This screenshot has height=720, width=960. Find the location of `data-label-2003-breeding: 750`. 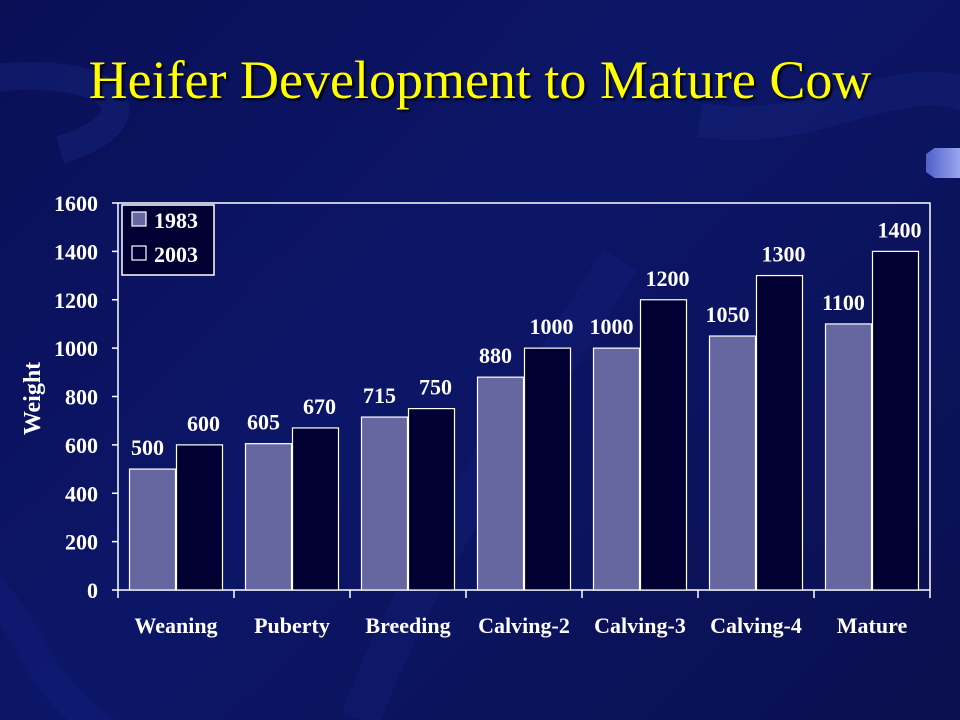

data-label-2003-breeding: 750 is located at coordinates (435, 387).